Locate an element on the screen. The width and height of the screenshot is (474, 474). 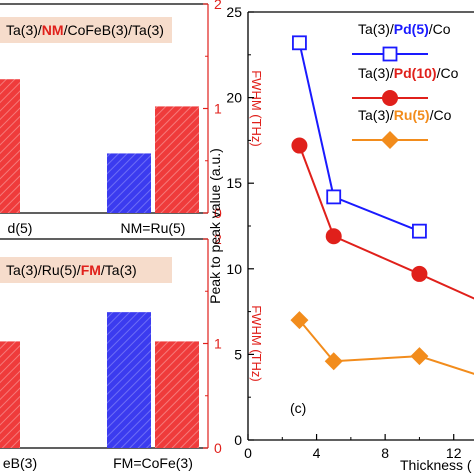
legend-entry-text: Ta(3)/Pd(5)/Co is located at coordinates (404, 29).